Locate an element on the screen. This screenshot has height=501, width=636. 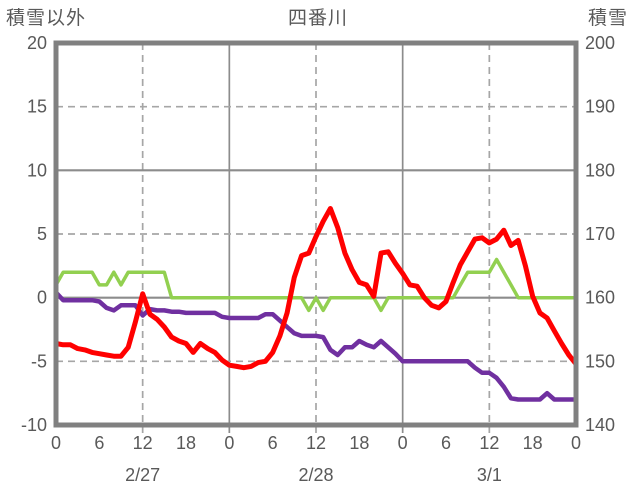
right-axis-tick-label: 140 is located at coordinates (600, 425).